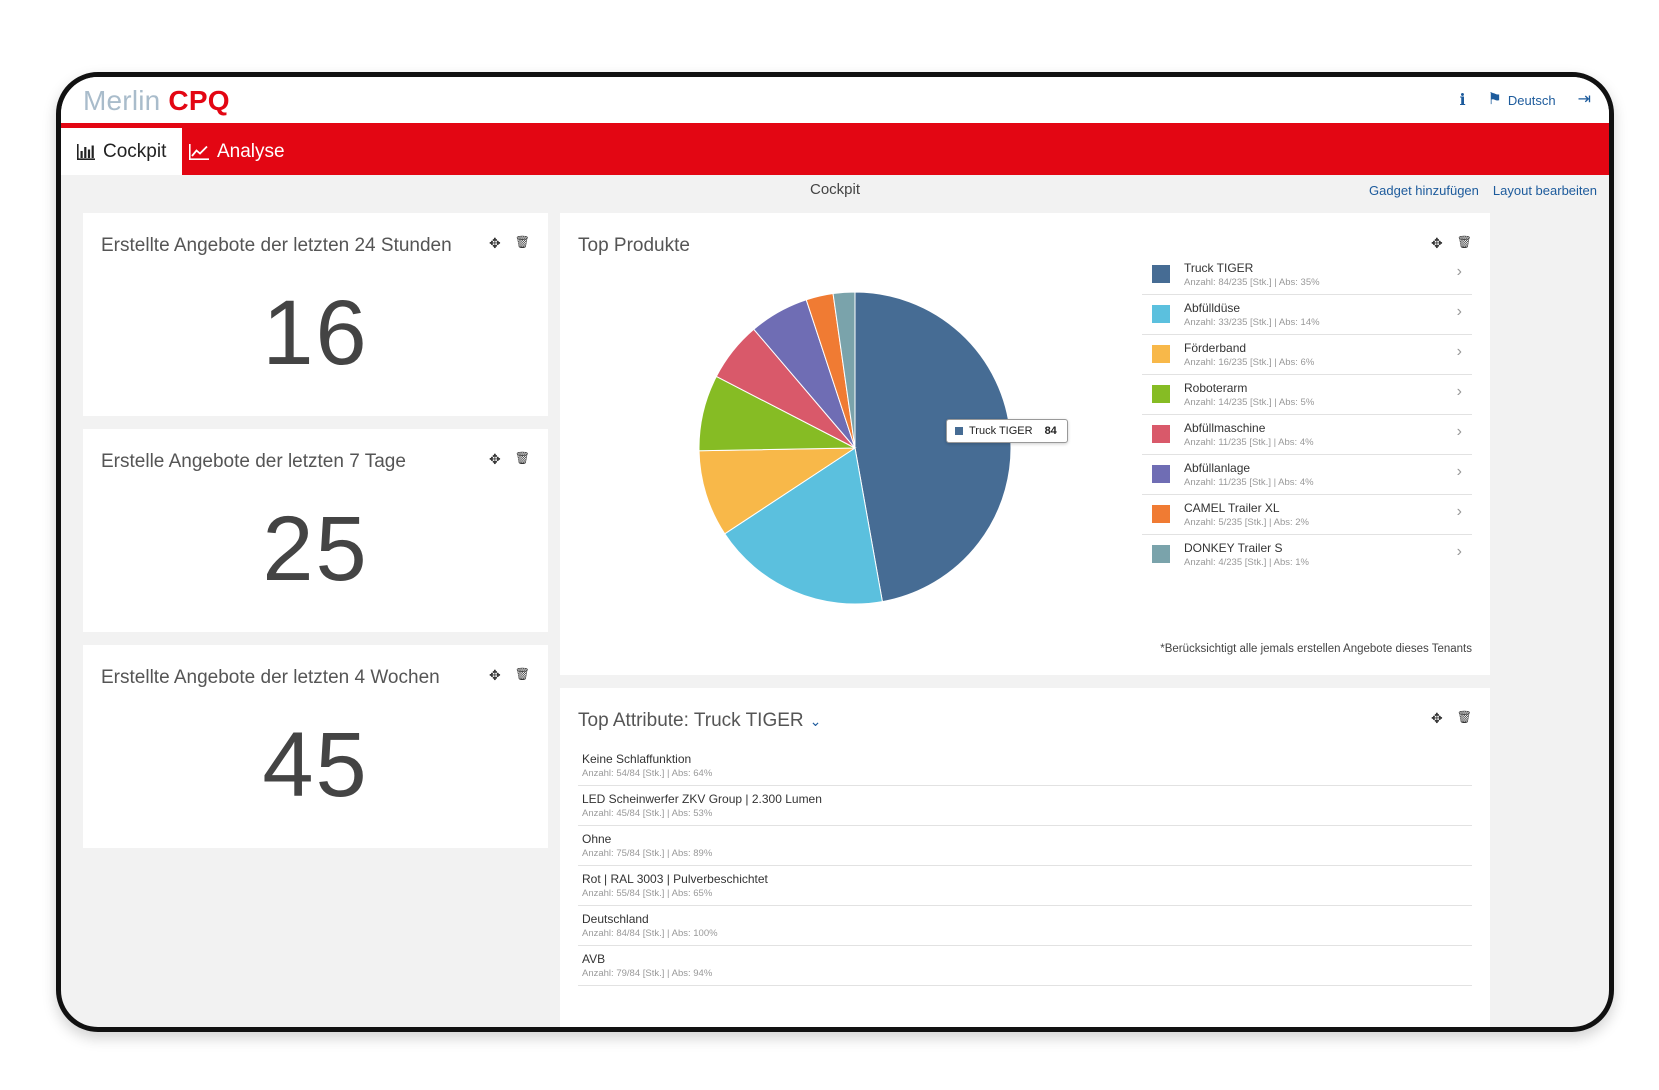 The width and height of the screenshot is (1659, 1090). Describe the element at coordinates (933, 447) in the screenshot. I see `pie-slice-truck-tiger` at that location.